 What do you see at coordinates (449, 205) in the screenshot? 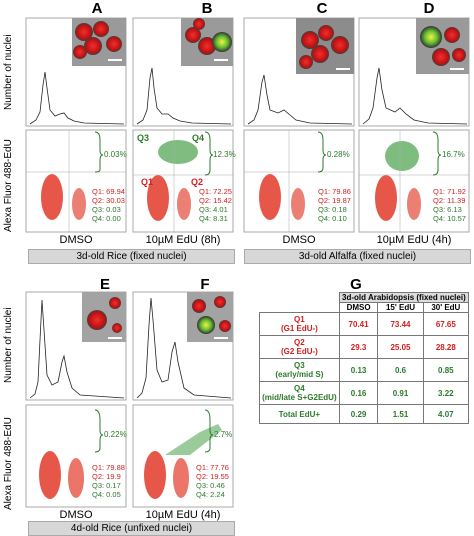
I see `quad-stats-d: Q1: 71.92 Q2: 11.39 Q3: 6.13 Q4: 10.57` at bounding box center [449, 205].